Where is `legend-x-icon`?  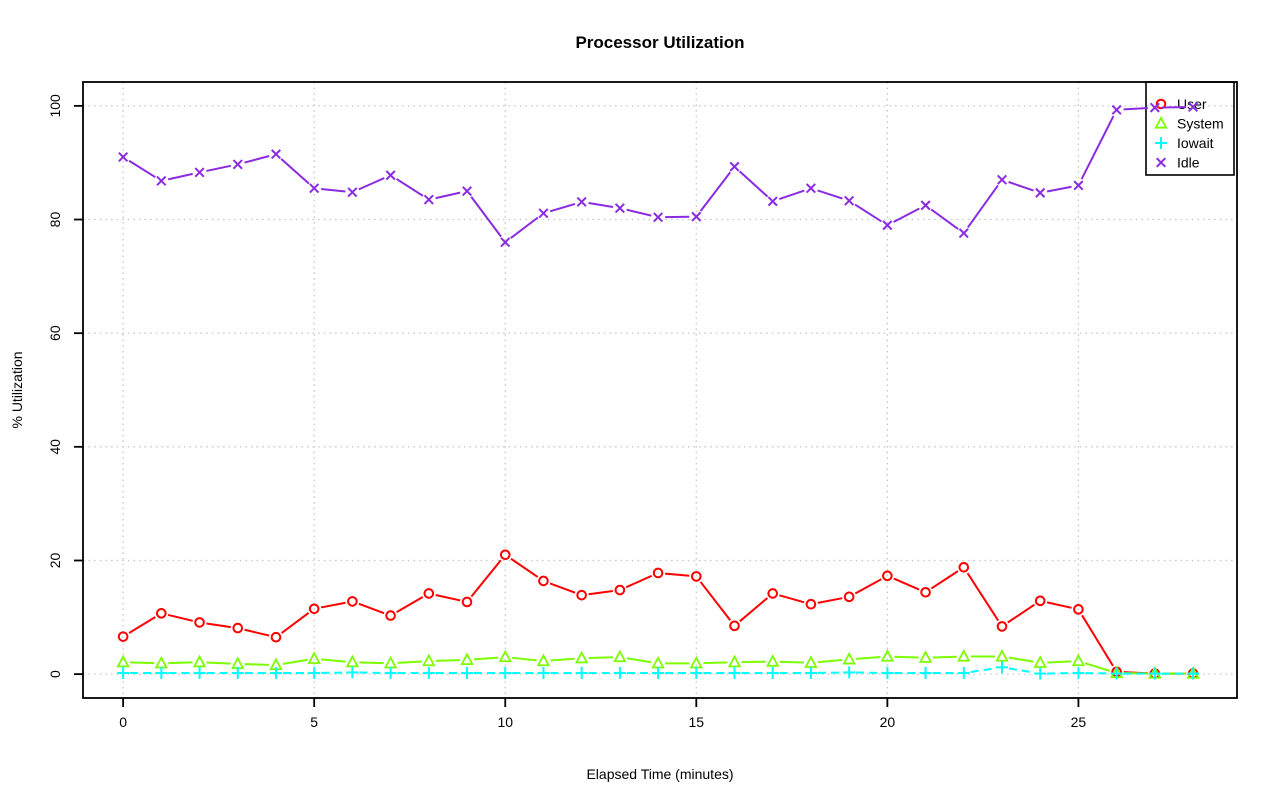
legend-x-icon is located at coordinates (1161, 162).